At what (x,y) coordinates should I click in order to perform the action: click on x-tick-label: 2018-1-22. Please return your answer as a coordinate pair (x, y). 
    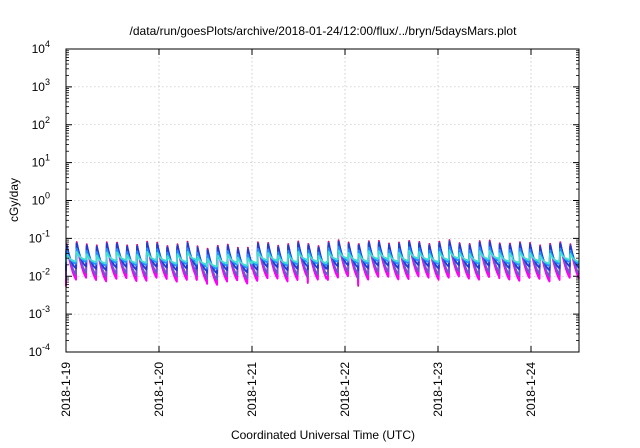
    Looking at the image, I should click on (345, 389).